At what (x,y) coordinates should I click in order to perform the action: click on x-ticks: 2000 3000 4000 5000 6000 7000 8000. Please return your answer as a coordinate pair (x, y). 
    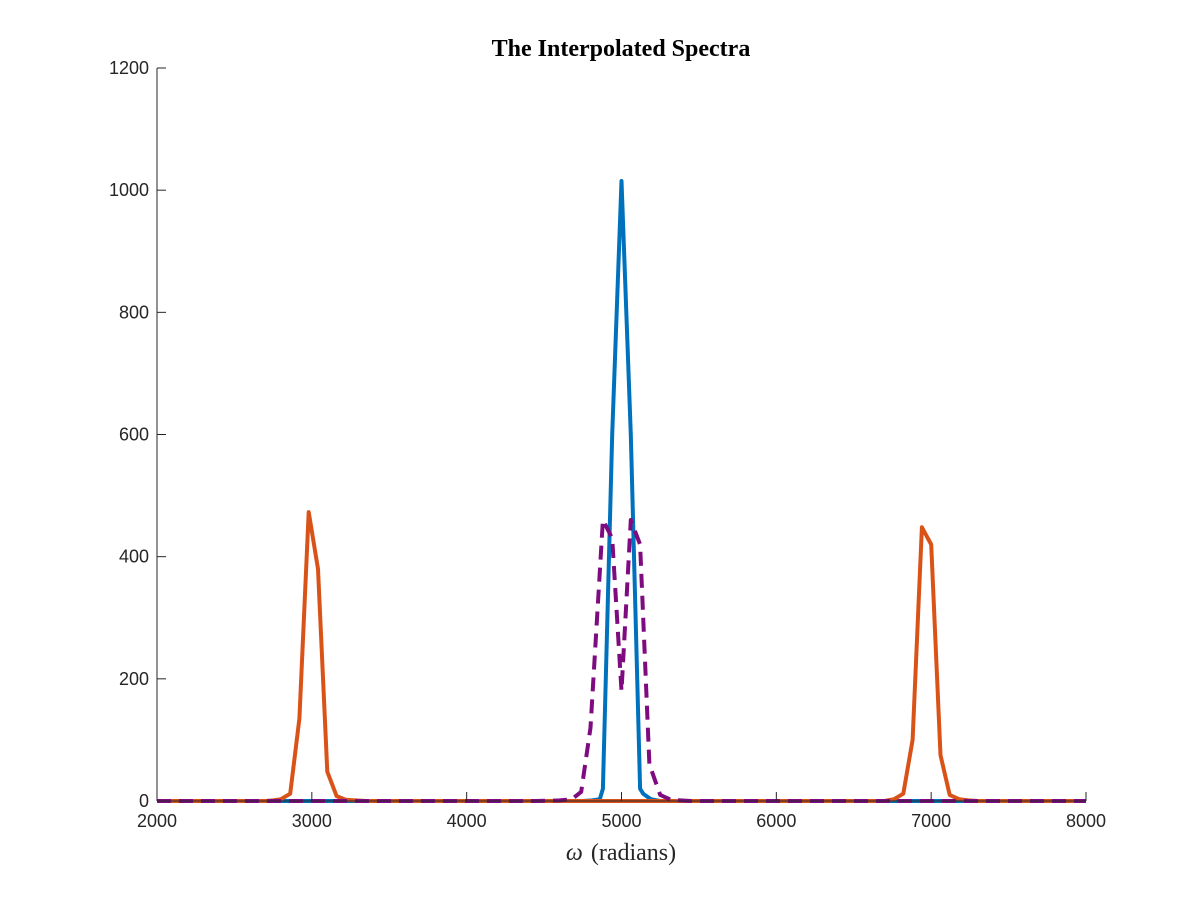
    Looking at the image, I should click on (621, 811).